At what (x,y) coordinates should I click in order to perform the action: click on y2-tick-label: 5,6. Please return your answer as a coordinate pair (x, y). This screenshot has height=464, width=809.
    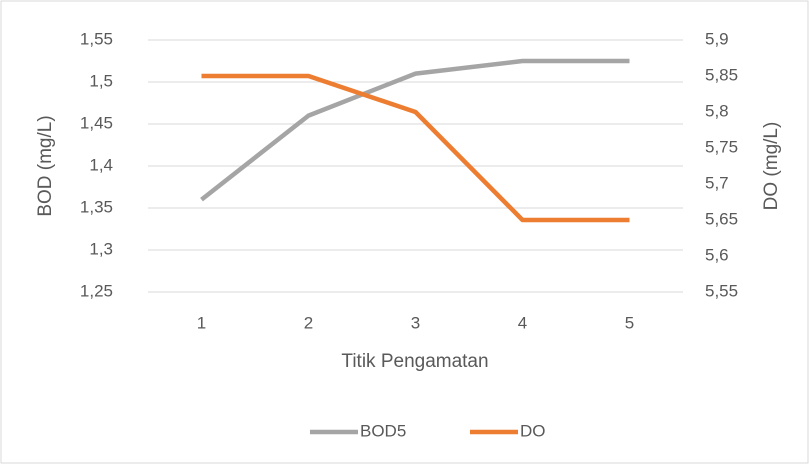
    Looking at the image, I should click on (717, 254).